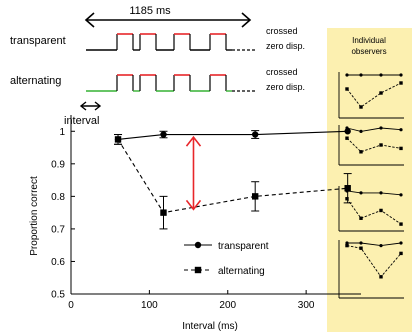 The image size is (415, 332). I want to click on x-tick-label: 200, so click(227, 305).